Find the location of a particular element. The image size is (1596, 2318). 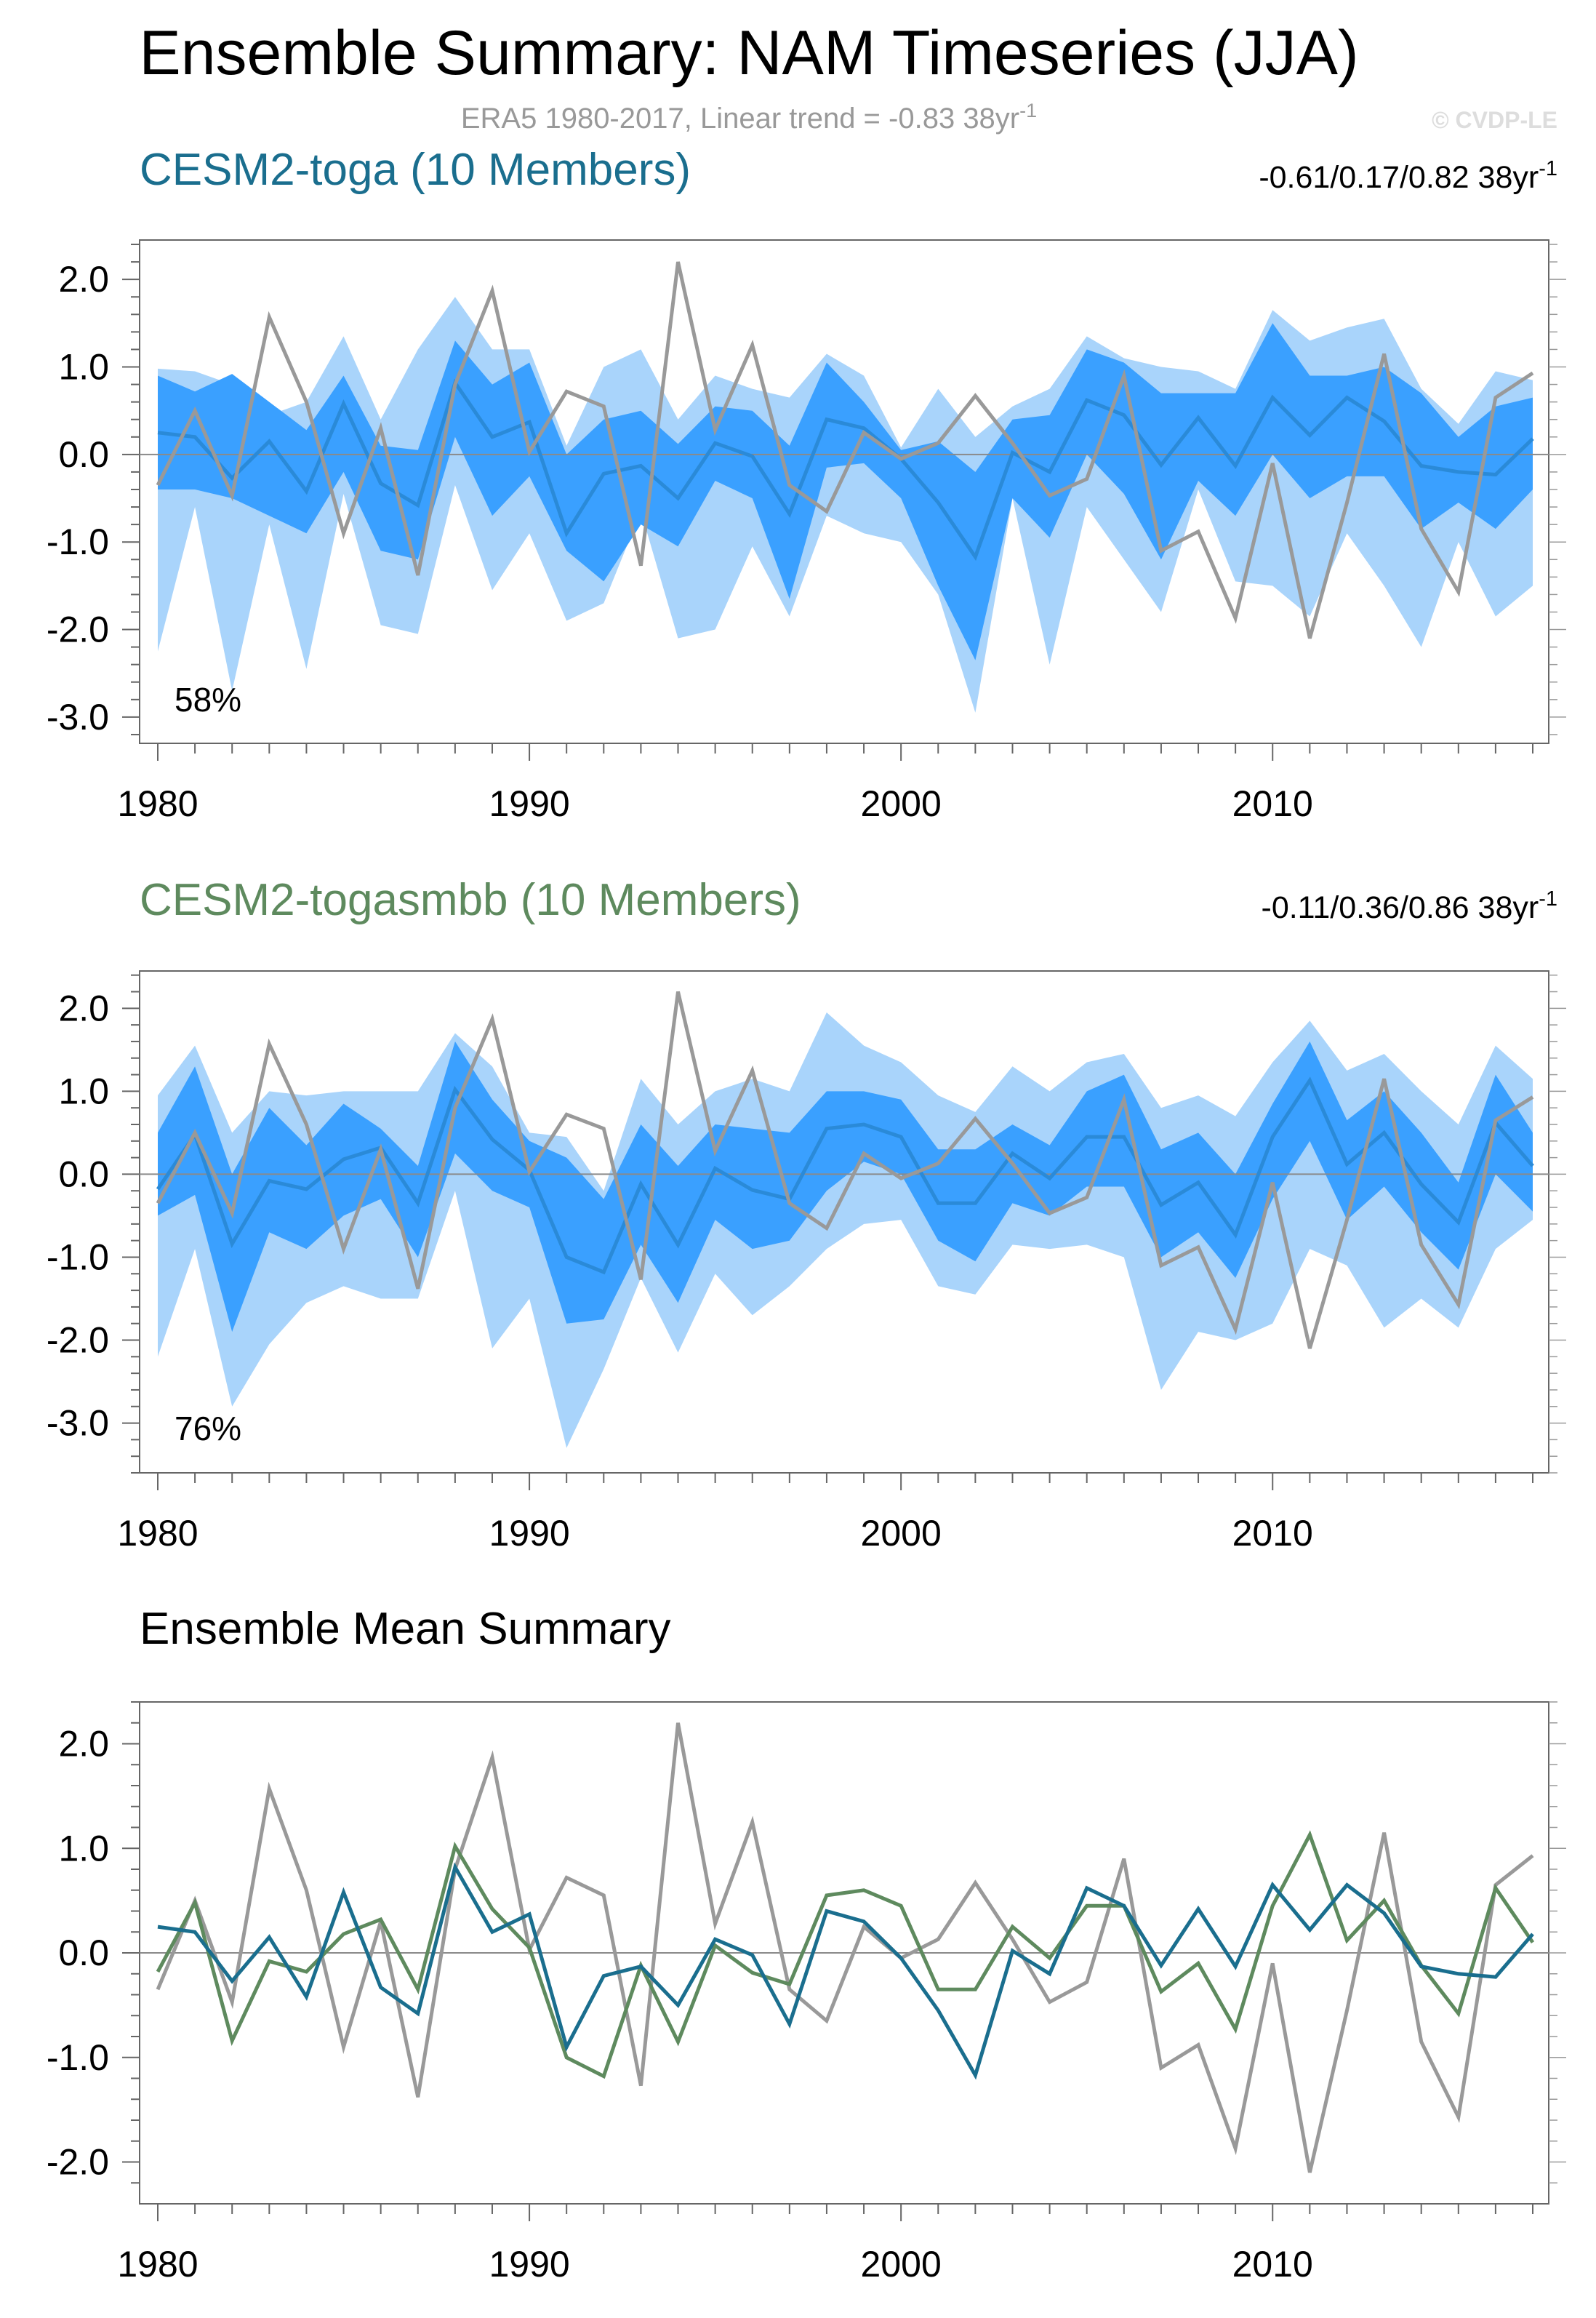

trend-label: -0.61/0.17/0.82 38yr-1 is located at coordinates (1408, 176).